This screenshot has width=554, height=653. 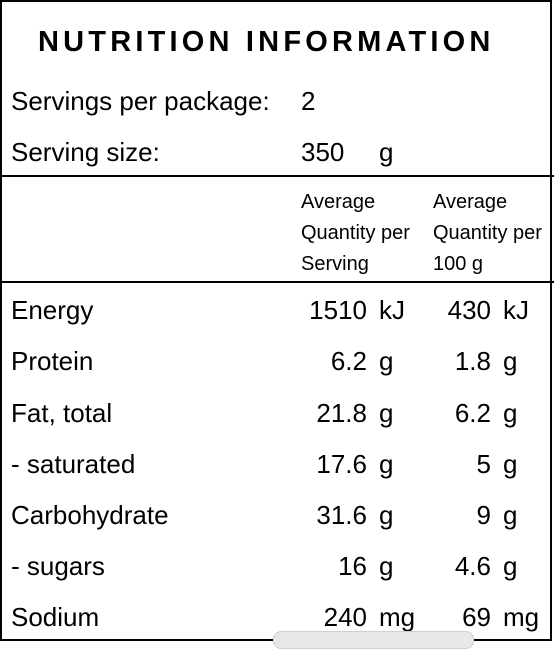 I want to click on per-serving-value: 16, so click(x=352, y=566).